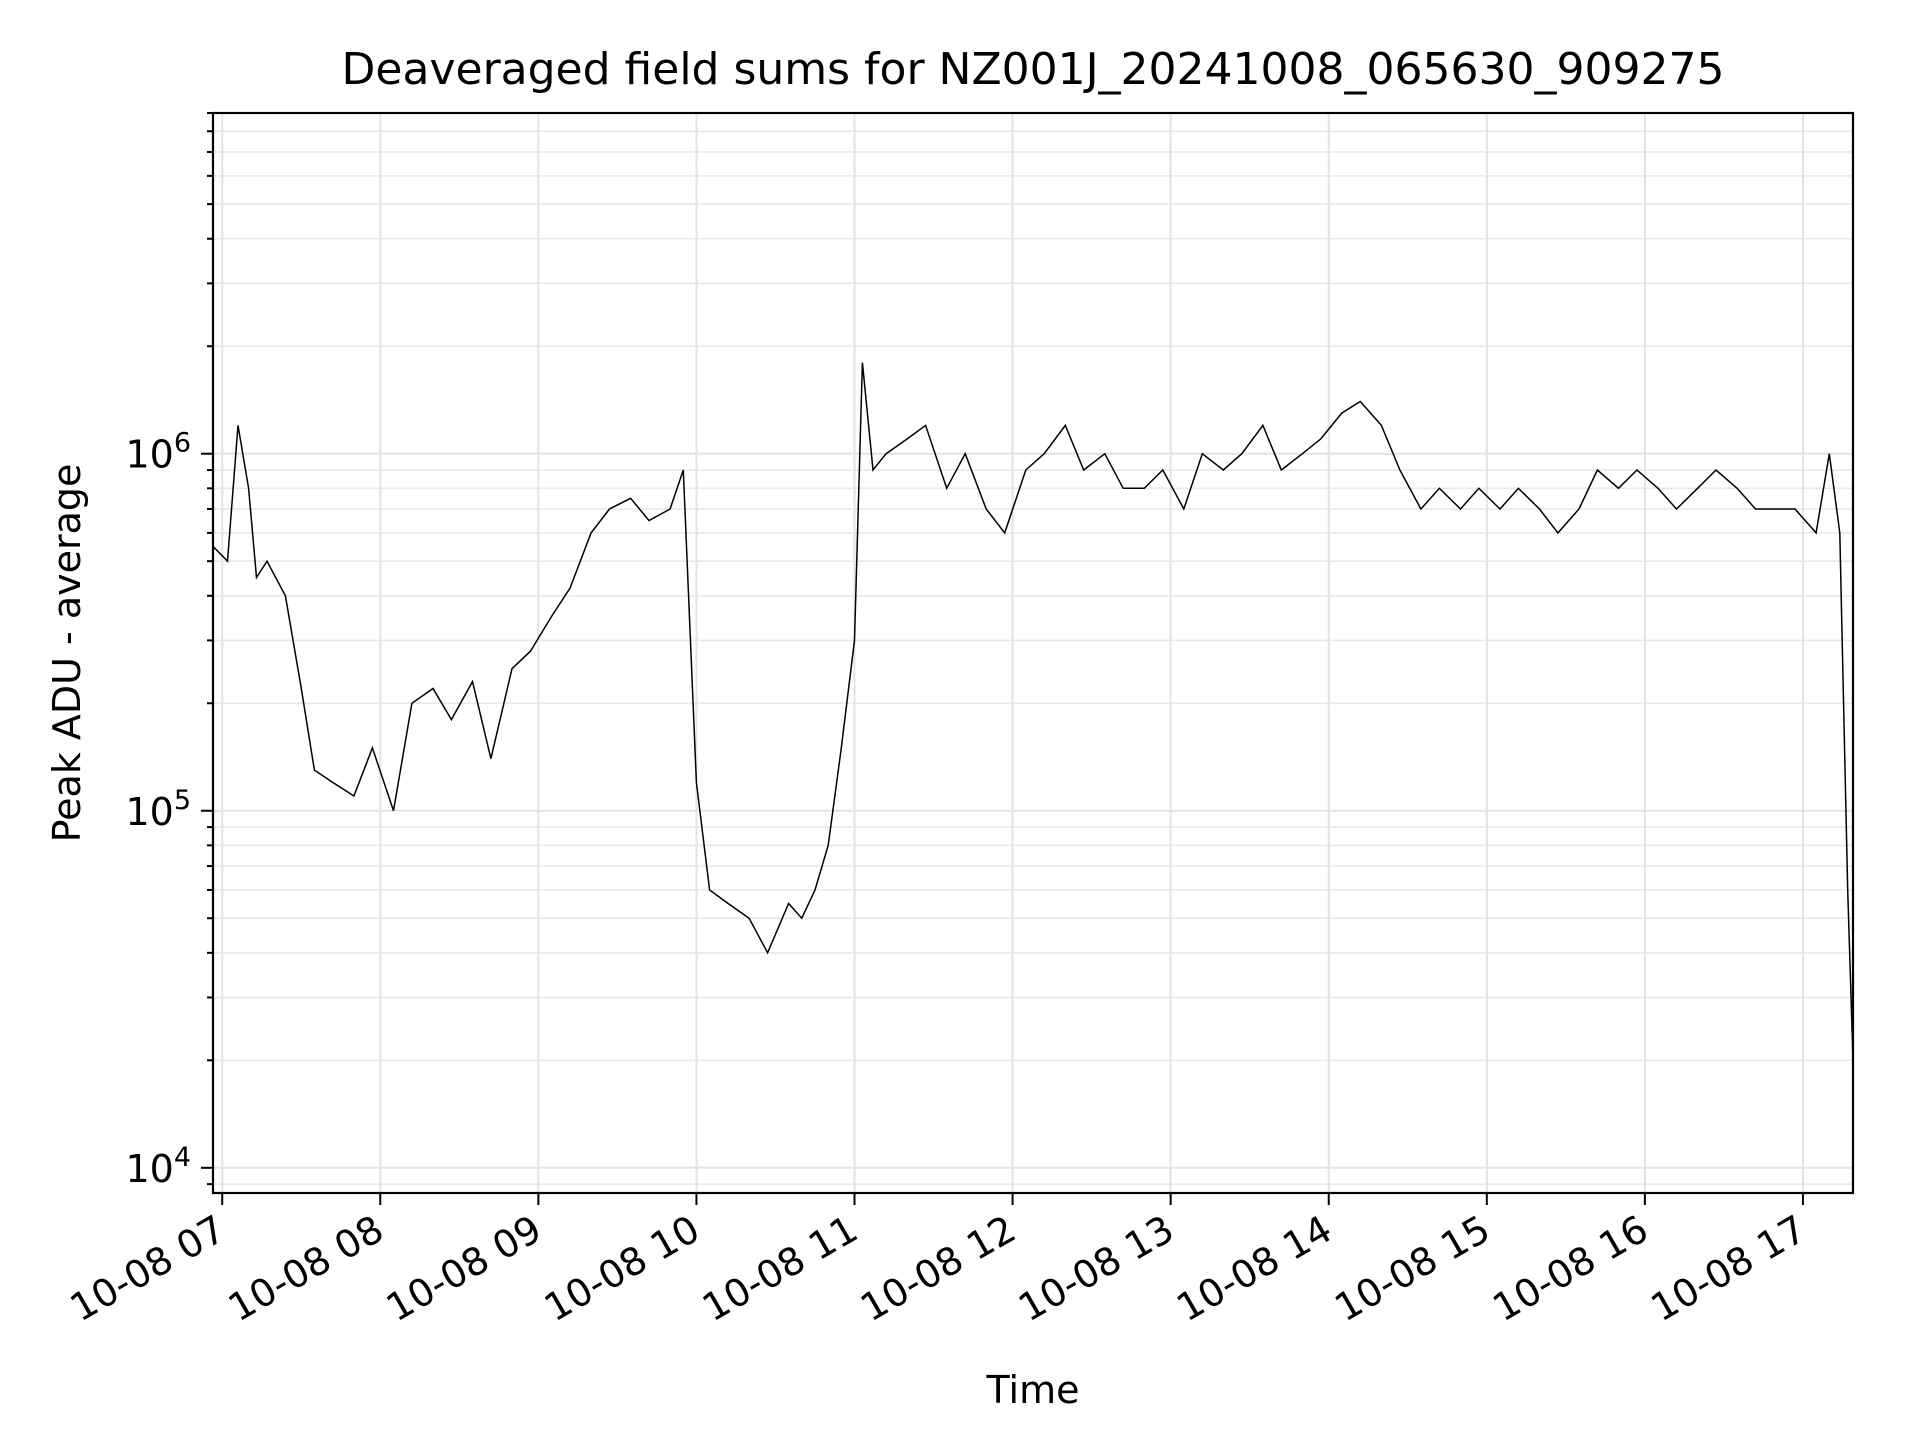 Image resolution: width=1920 pixels, height=1444 pixels. Describe the element at coordinates (158, 809) in the screenshot. I see `y-tick-label: 105` at that location.